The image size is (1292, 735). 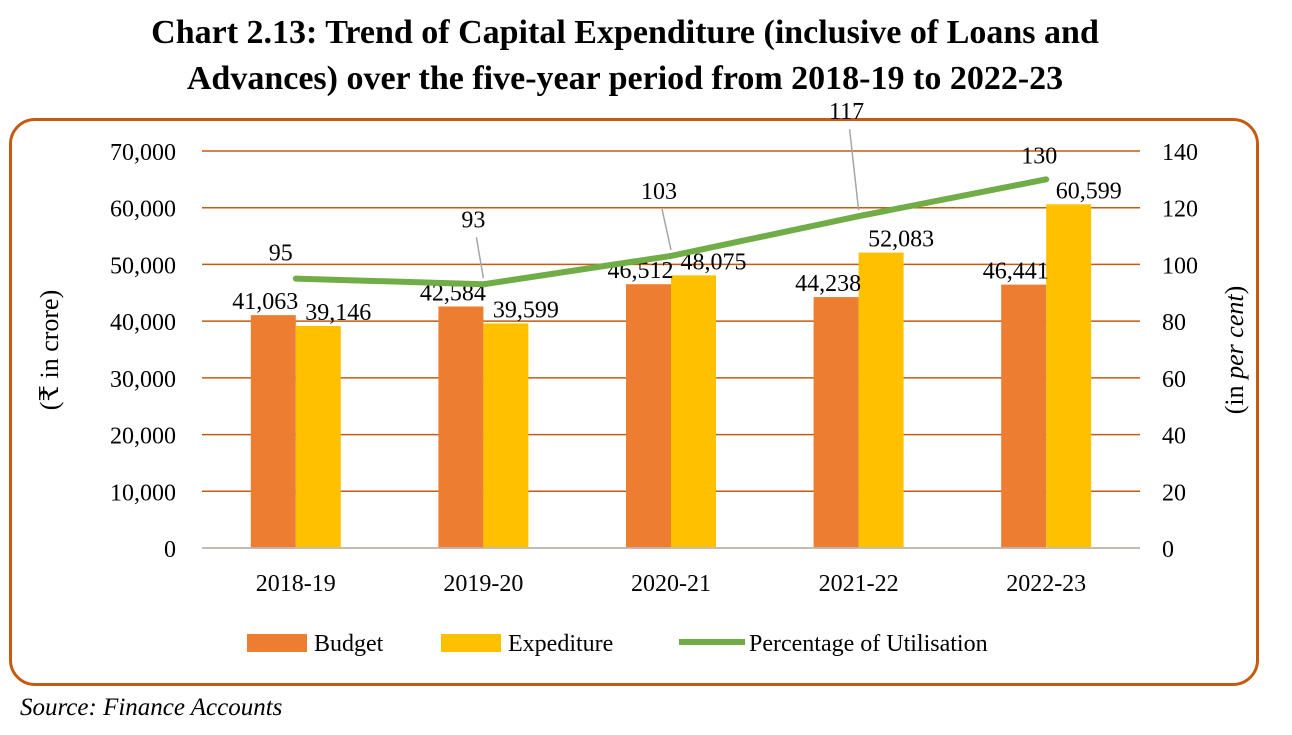 I want to click on x-tick-label: 2019-20, so click(x=483, y=584).